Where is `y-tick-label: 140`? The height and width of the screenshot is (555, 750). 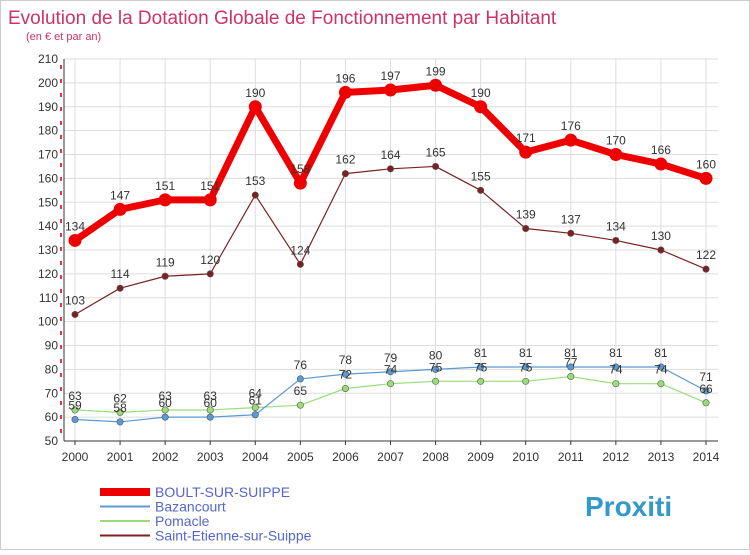 y-tick-label: 140 is located at coordinates (48, 226).